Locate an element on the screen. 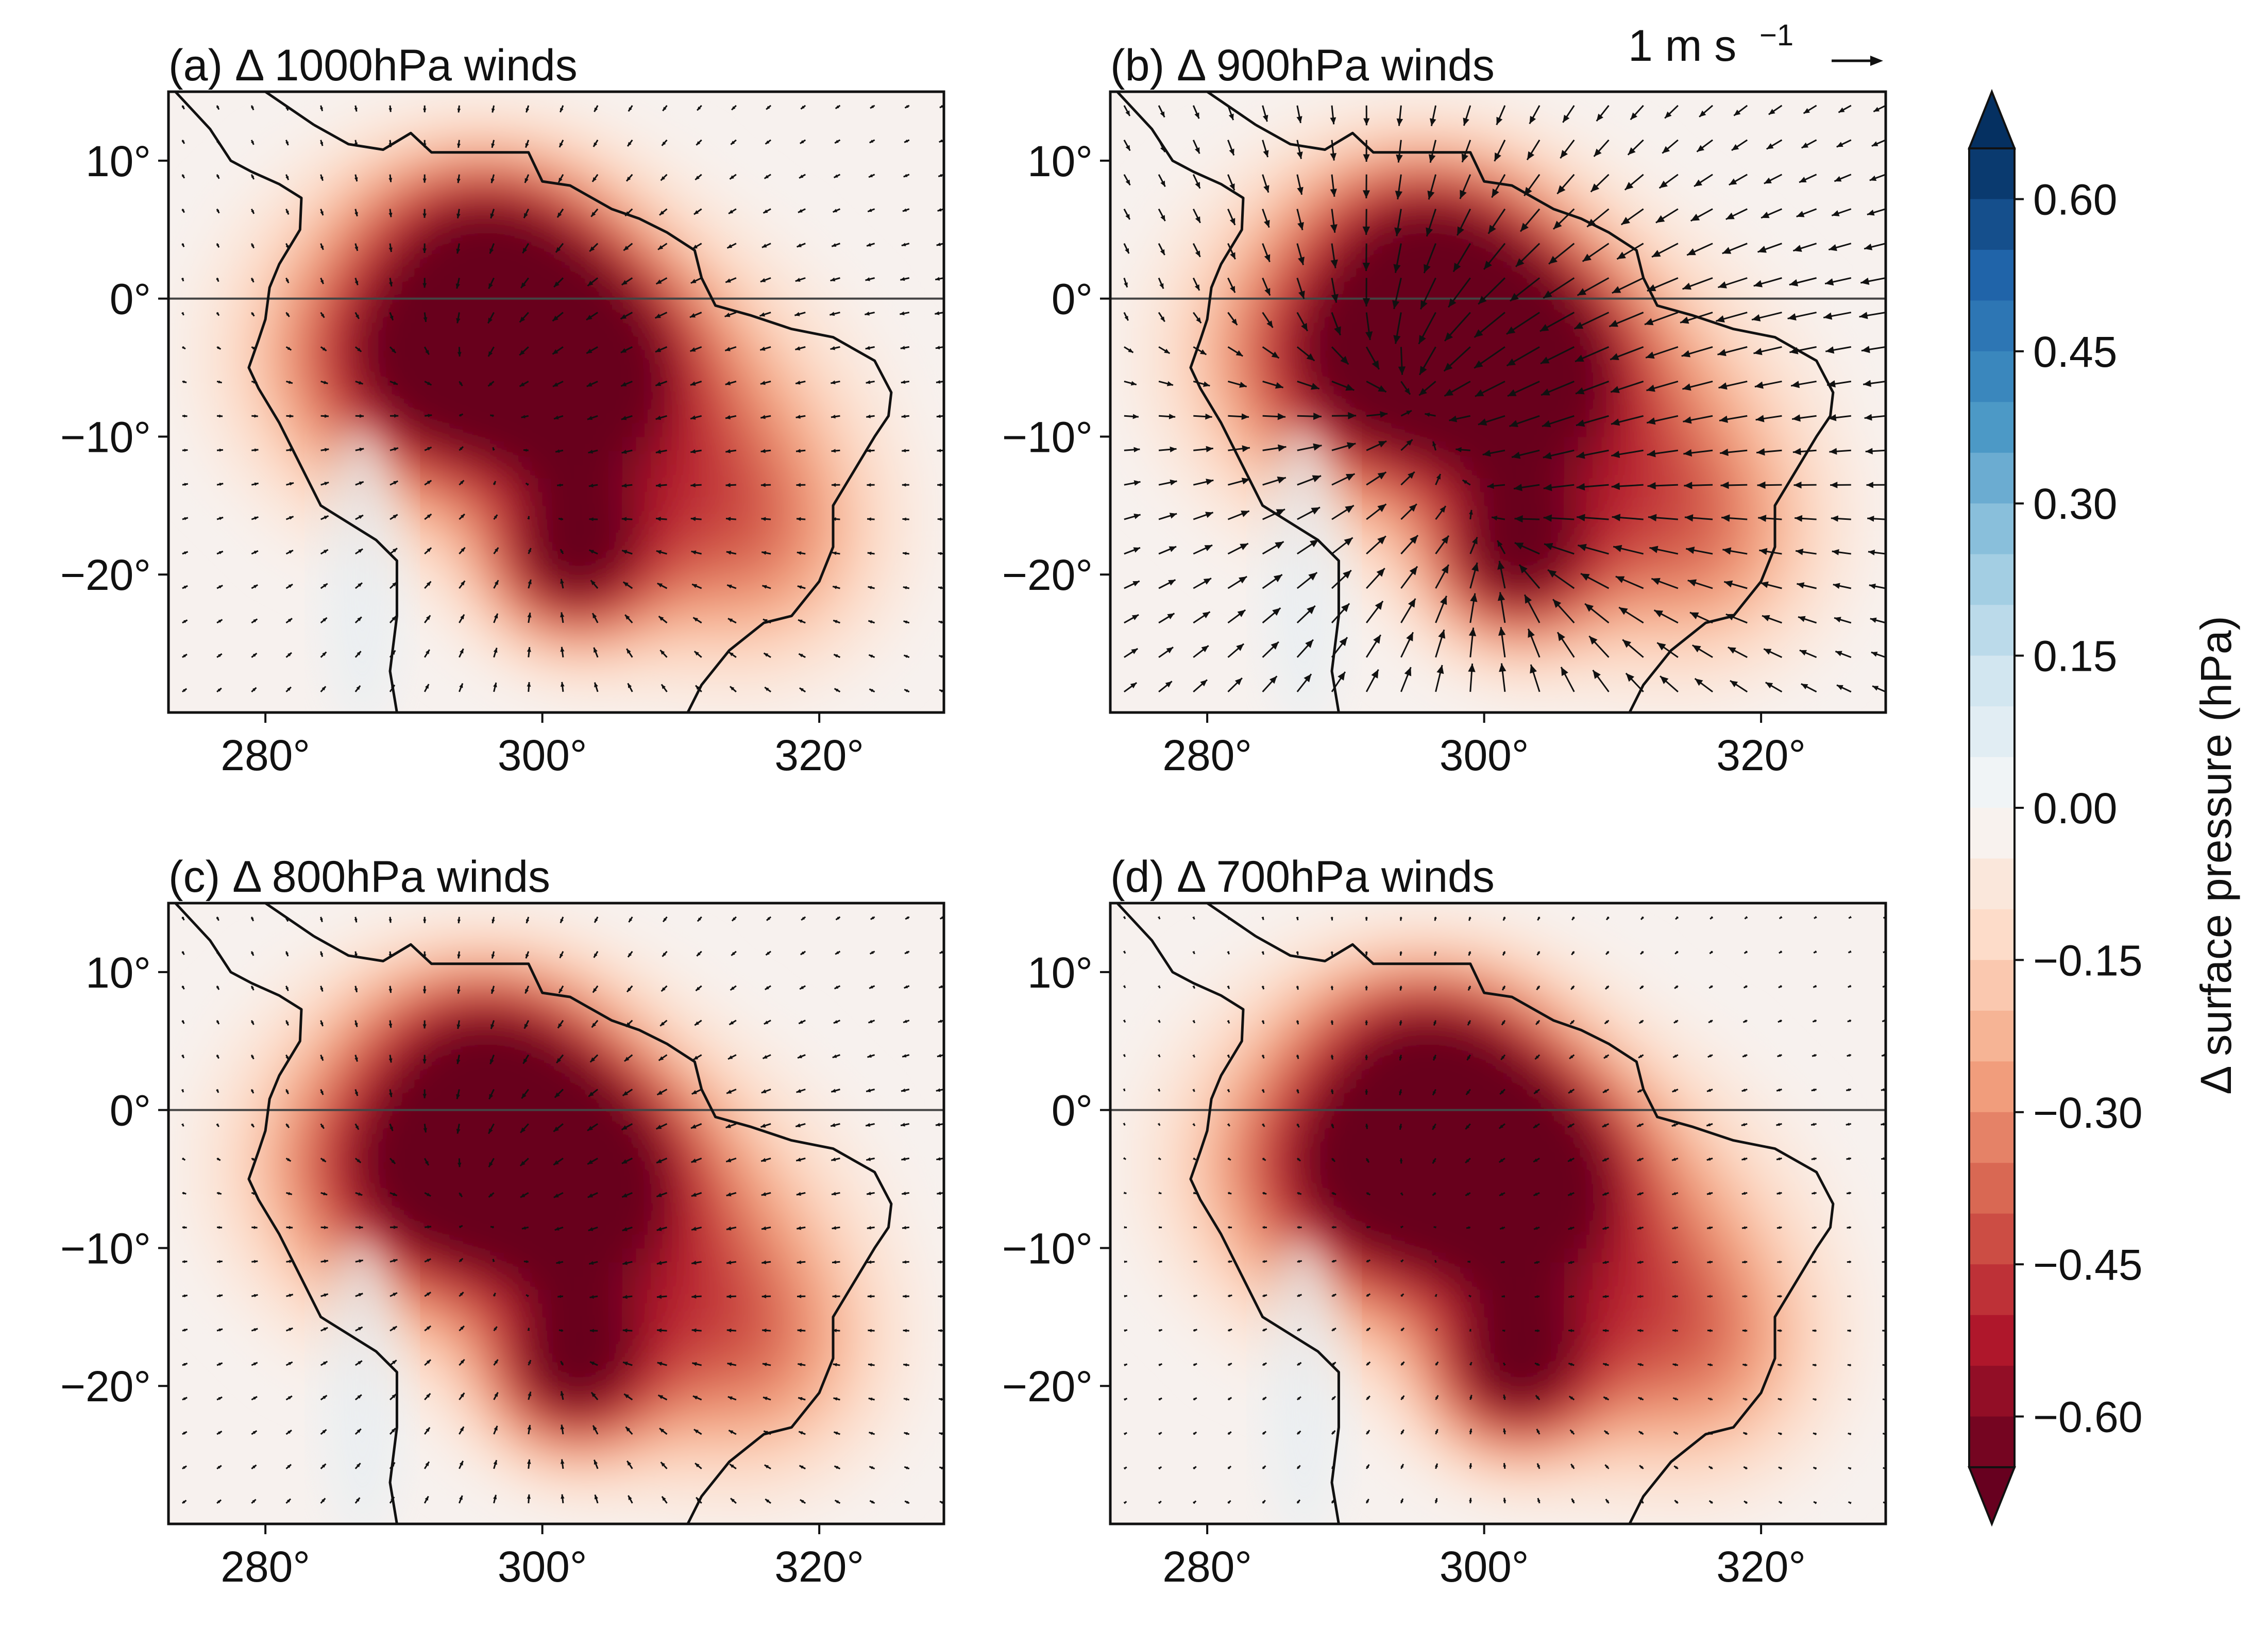  colorbar-segment is located at coordinates (1992, 529).